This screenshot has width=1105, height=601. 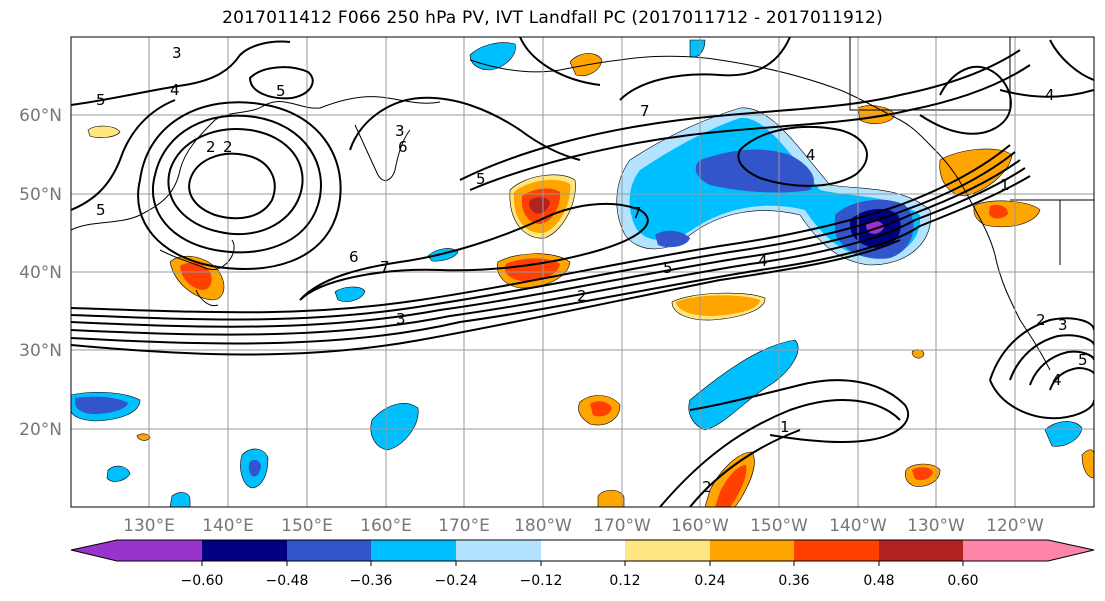 I want to click on colorbar-tick-label: 0.60, so click(x=962, y=581).